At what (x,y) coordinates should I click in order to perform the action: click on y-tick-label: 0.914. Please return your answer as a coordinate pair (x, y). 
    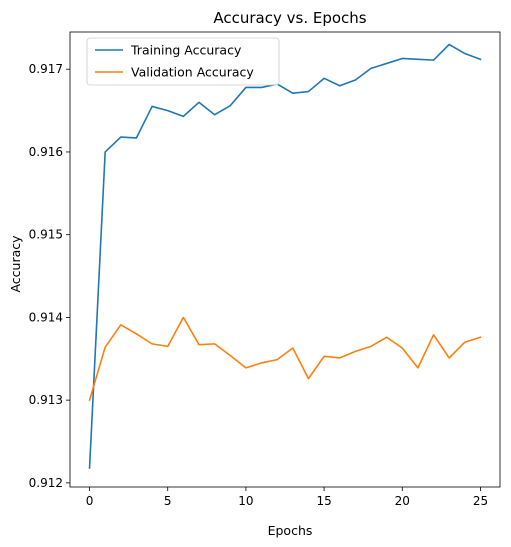
    Looking at the image, I should click on (46, 317).